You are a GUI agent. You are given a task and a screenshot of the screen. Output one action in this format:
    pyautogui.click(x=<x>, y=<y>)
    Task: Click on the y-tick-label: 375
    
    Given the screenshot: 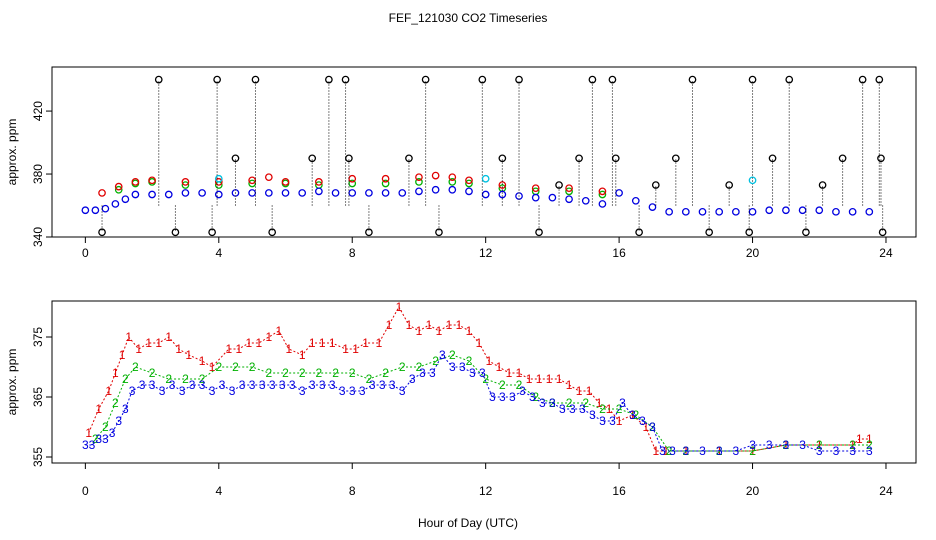 What is the action you would take?
    pyautogui.click(x=38, y=337)
    